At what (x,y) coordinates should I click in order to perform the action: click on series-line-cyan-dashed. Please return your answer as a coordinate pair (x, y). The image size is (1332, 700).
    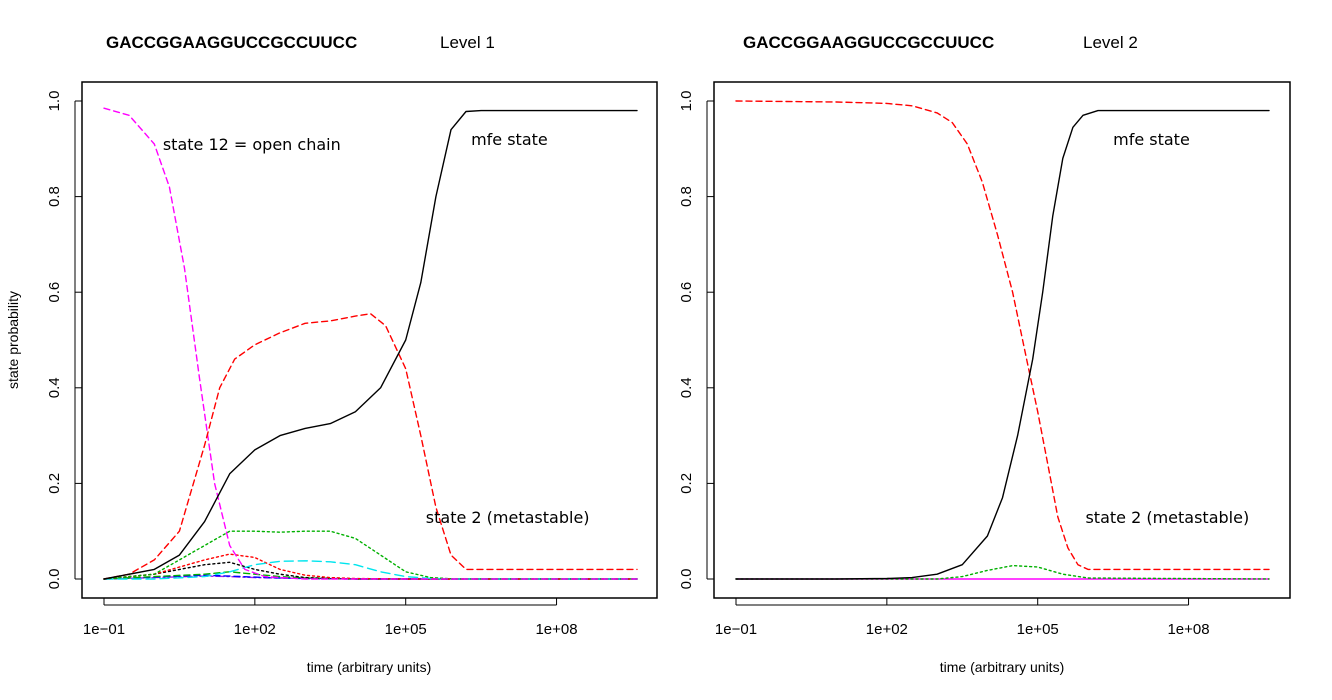
    Looking at the image, I should click on (370, 570).